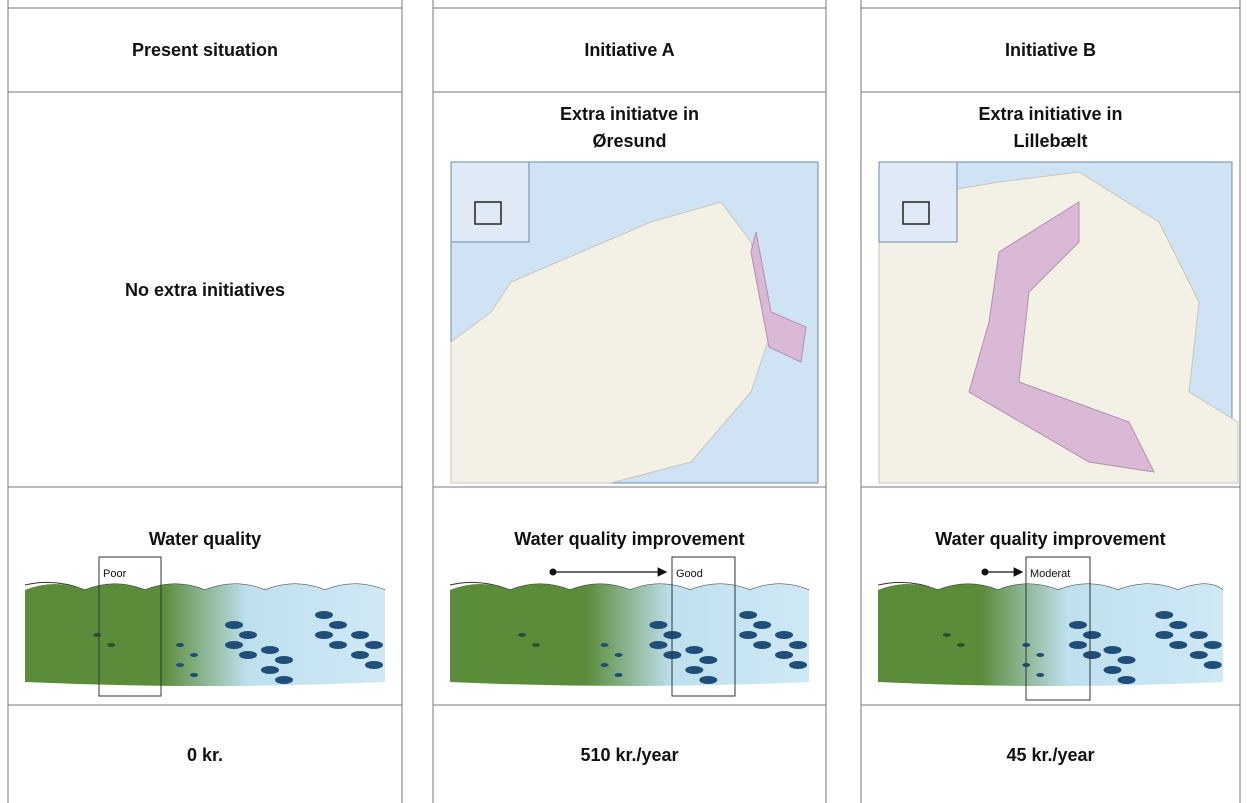  I want to click on water-title: Water quality, so click(205, 539).